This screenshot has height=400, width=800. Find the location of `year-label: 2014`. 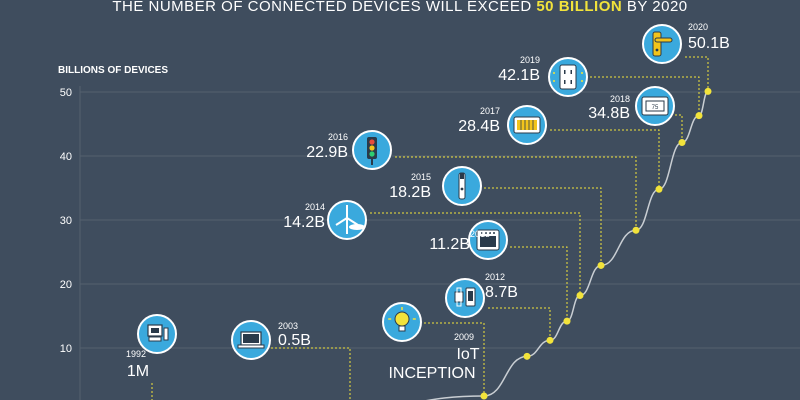

year-label: 2014 is located at coordinates (315, 207).